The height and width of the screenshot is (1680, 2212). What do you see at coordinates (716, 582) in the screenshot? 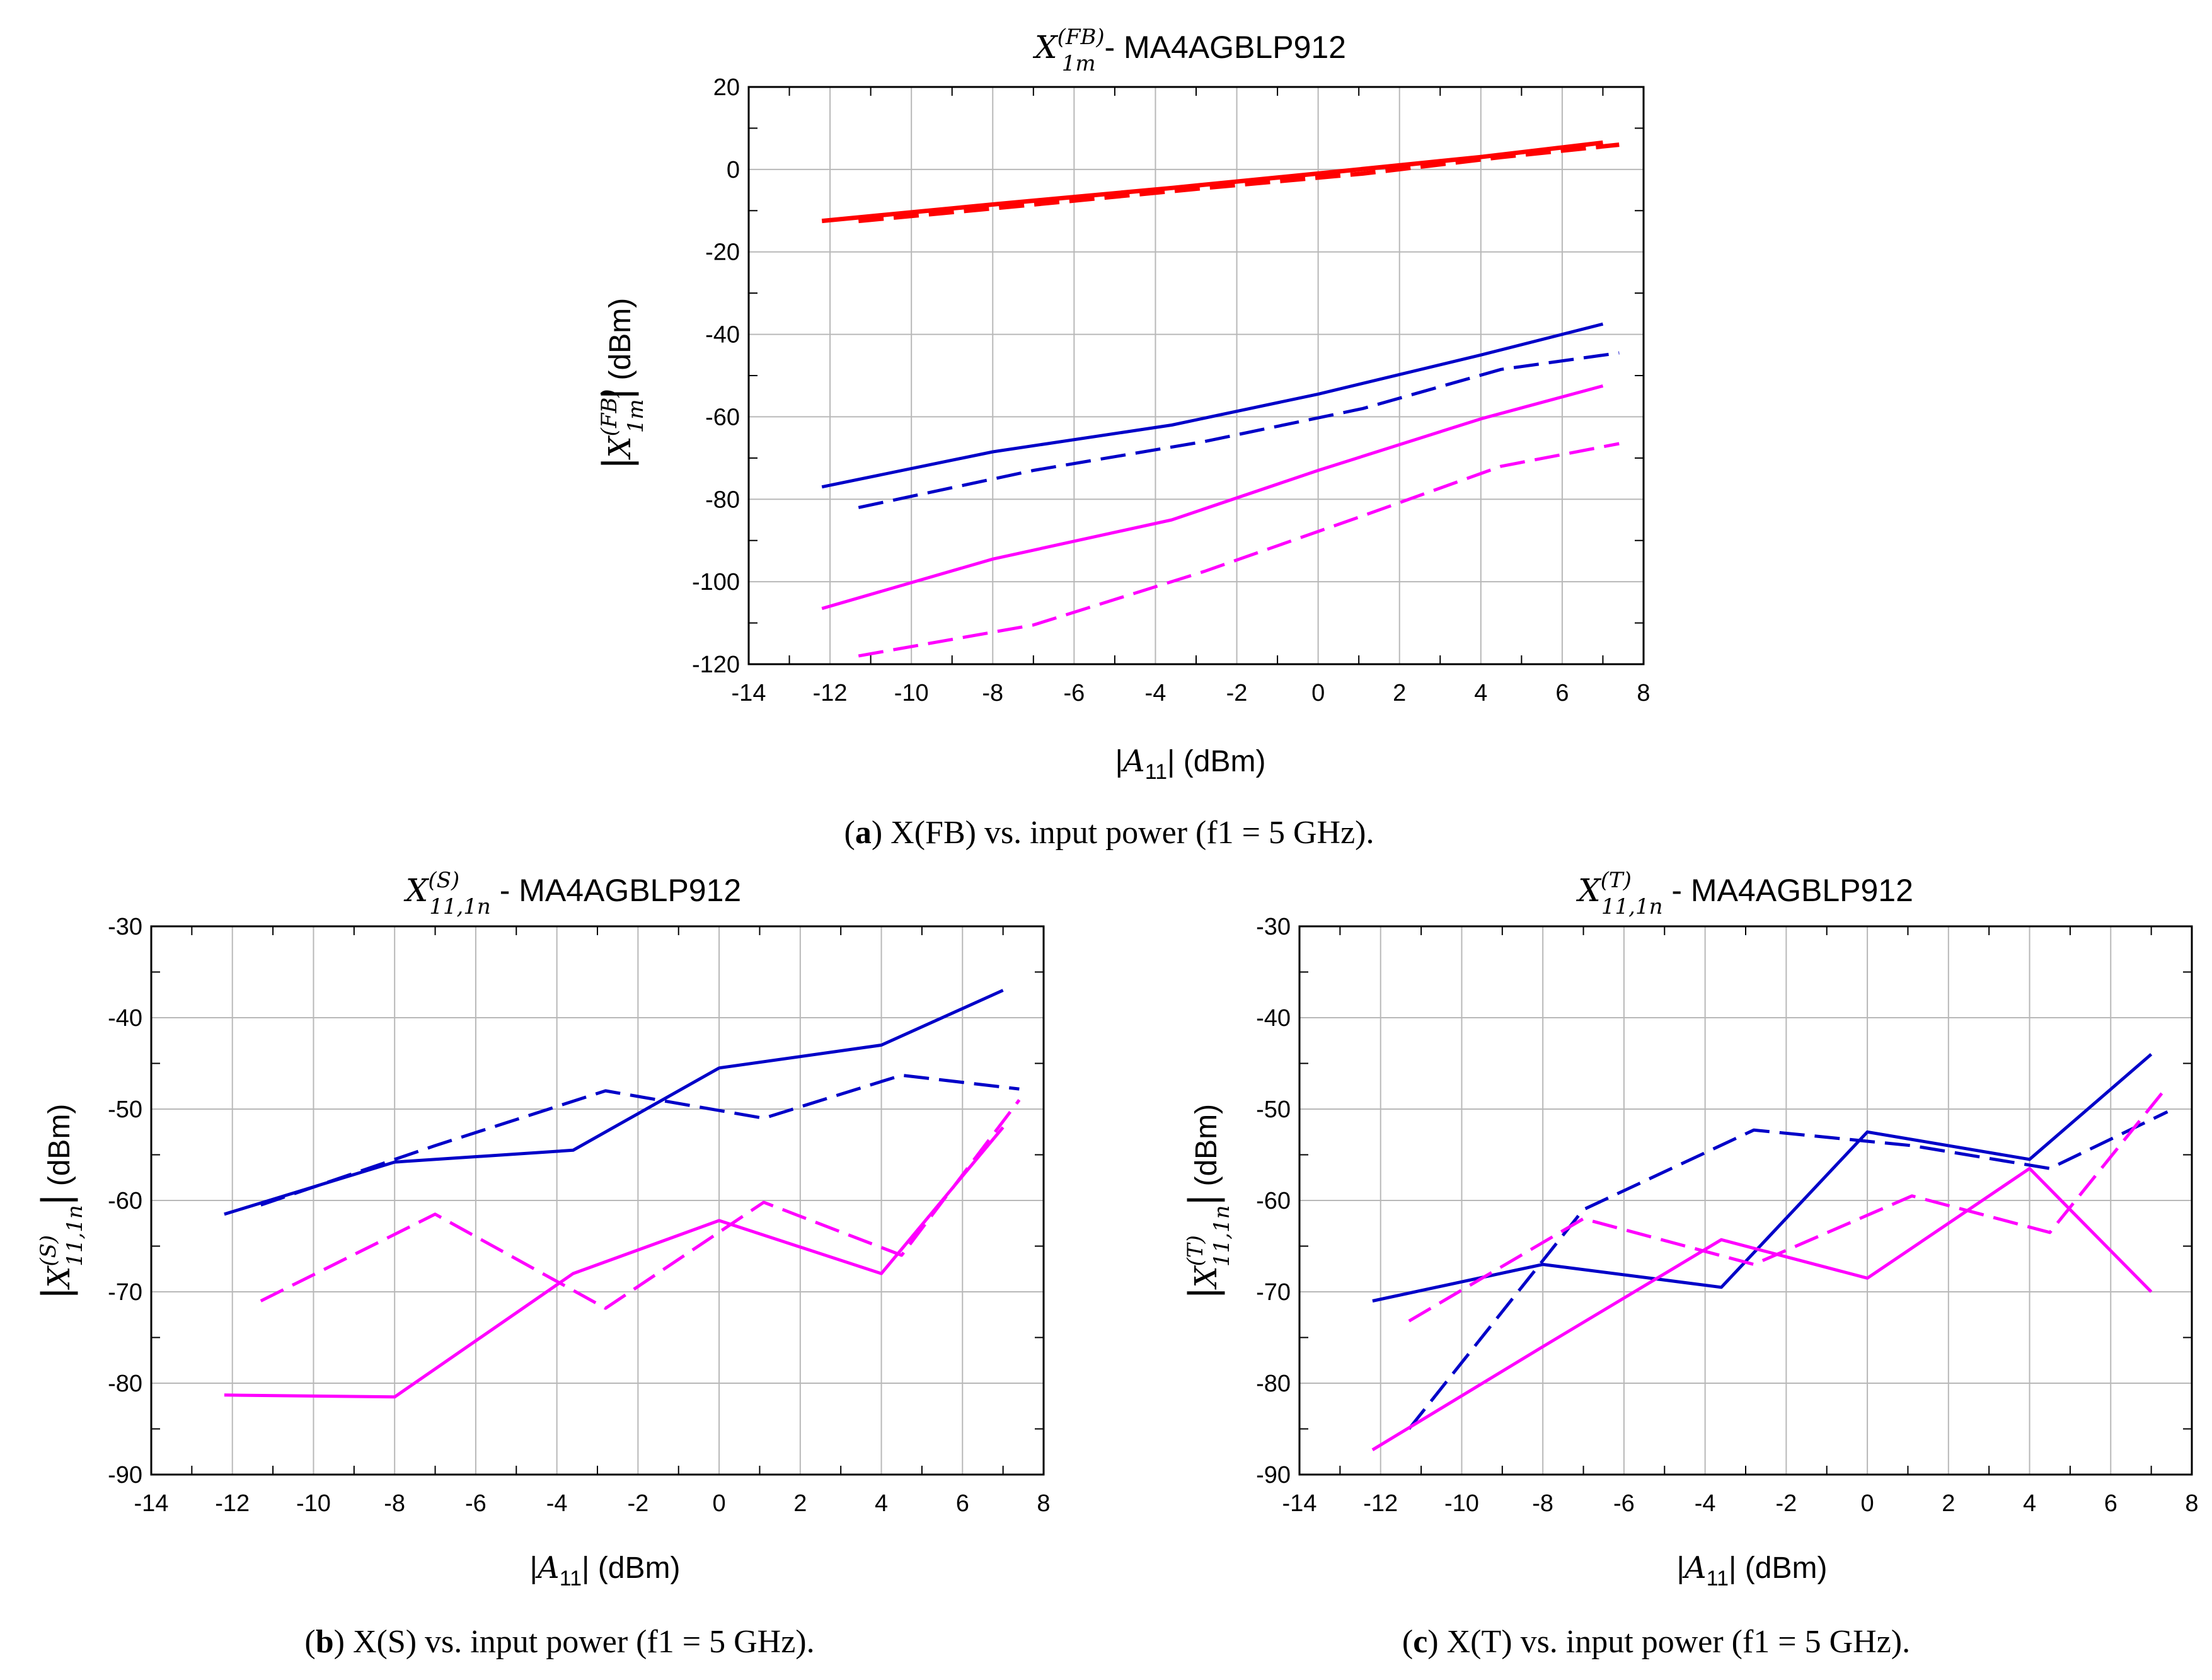
I see `y-tick-label: -100` at bounding box center [716, 582].